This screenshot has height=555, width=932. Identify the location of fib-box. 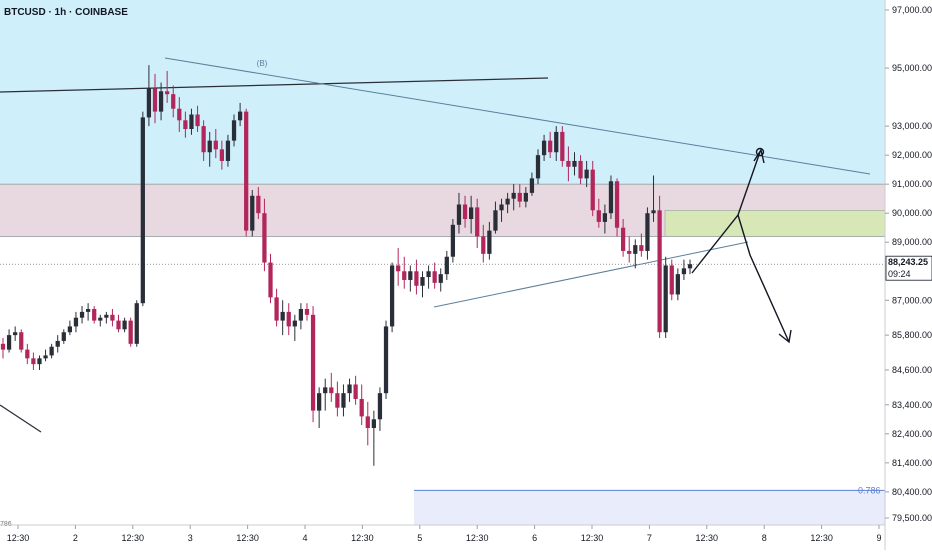
(649, 507).